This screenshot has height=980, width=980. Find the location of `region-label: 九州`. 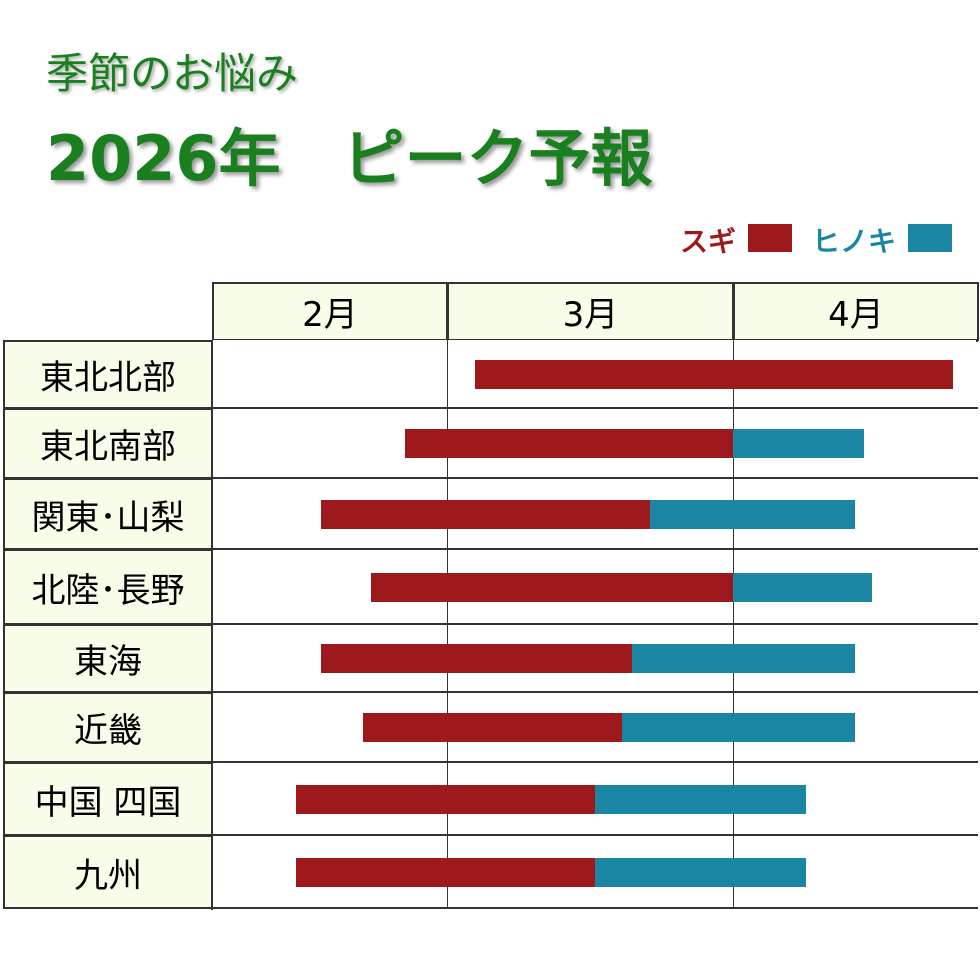

region-label: 九州 is located at coordinates (108, 872).